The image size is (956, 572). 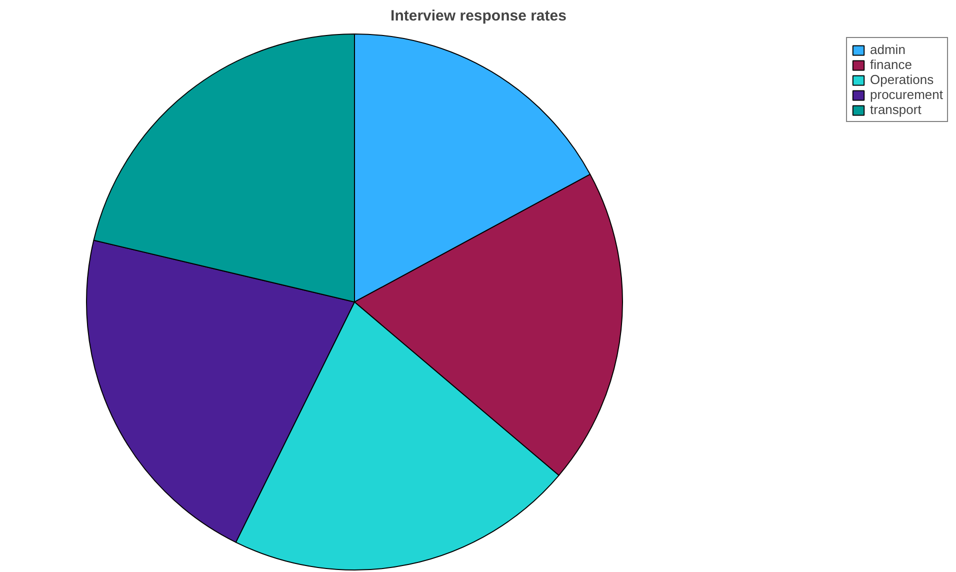 I want to click on legend-label: Operations, so click(x=902, y=79).